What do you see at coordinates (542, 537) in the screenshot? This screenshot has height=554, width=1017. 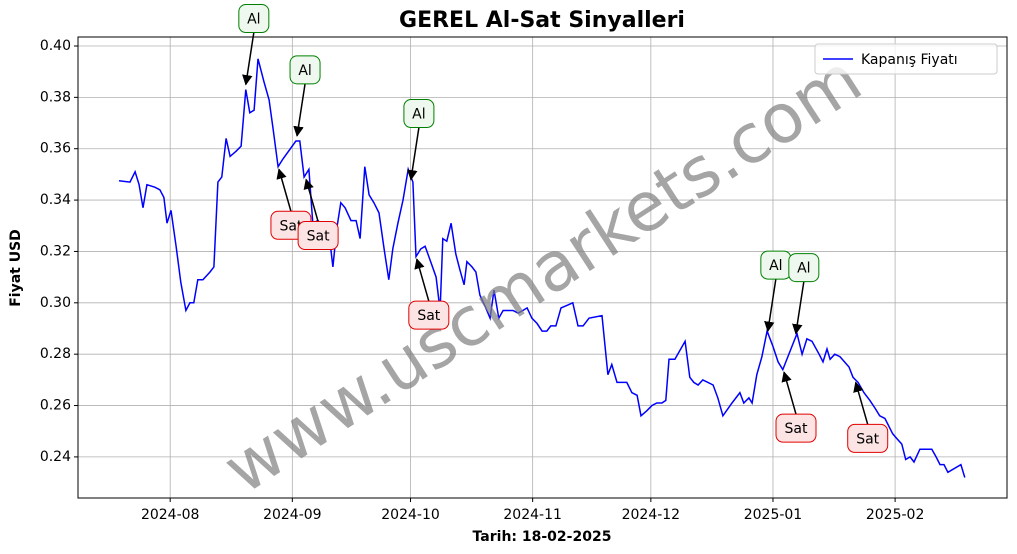 I see `x-axis-label: Tarih: 18-02-2025` at bounding box center [542, 537].